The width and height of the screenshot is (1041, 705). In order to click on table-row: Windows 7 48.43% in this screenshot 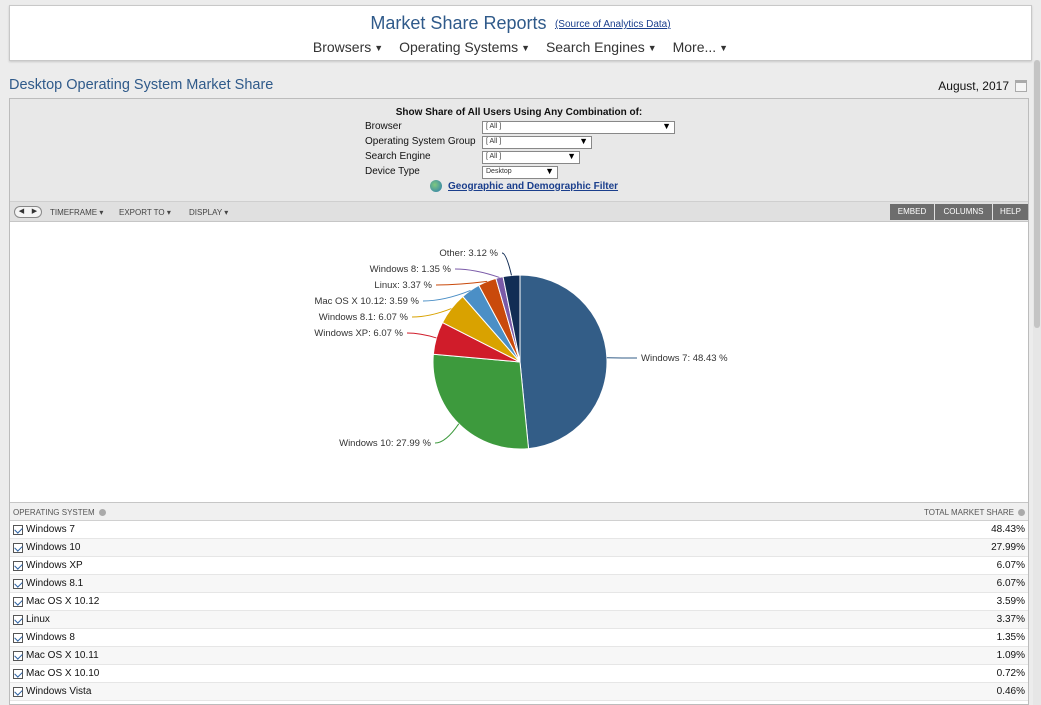, I will do `click(519, 530)`.